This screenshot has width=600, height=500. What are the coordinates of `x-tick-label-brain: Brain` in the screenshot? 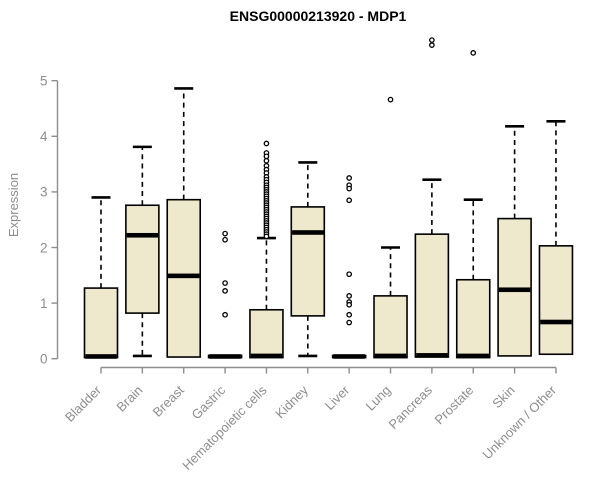 It's located at (129, 399).